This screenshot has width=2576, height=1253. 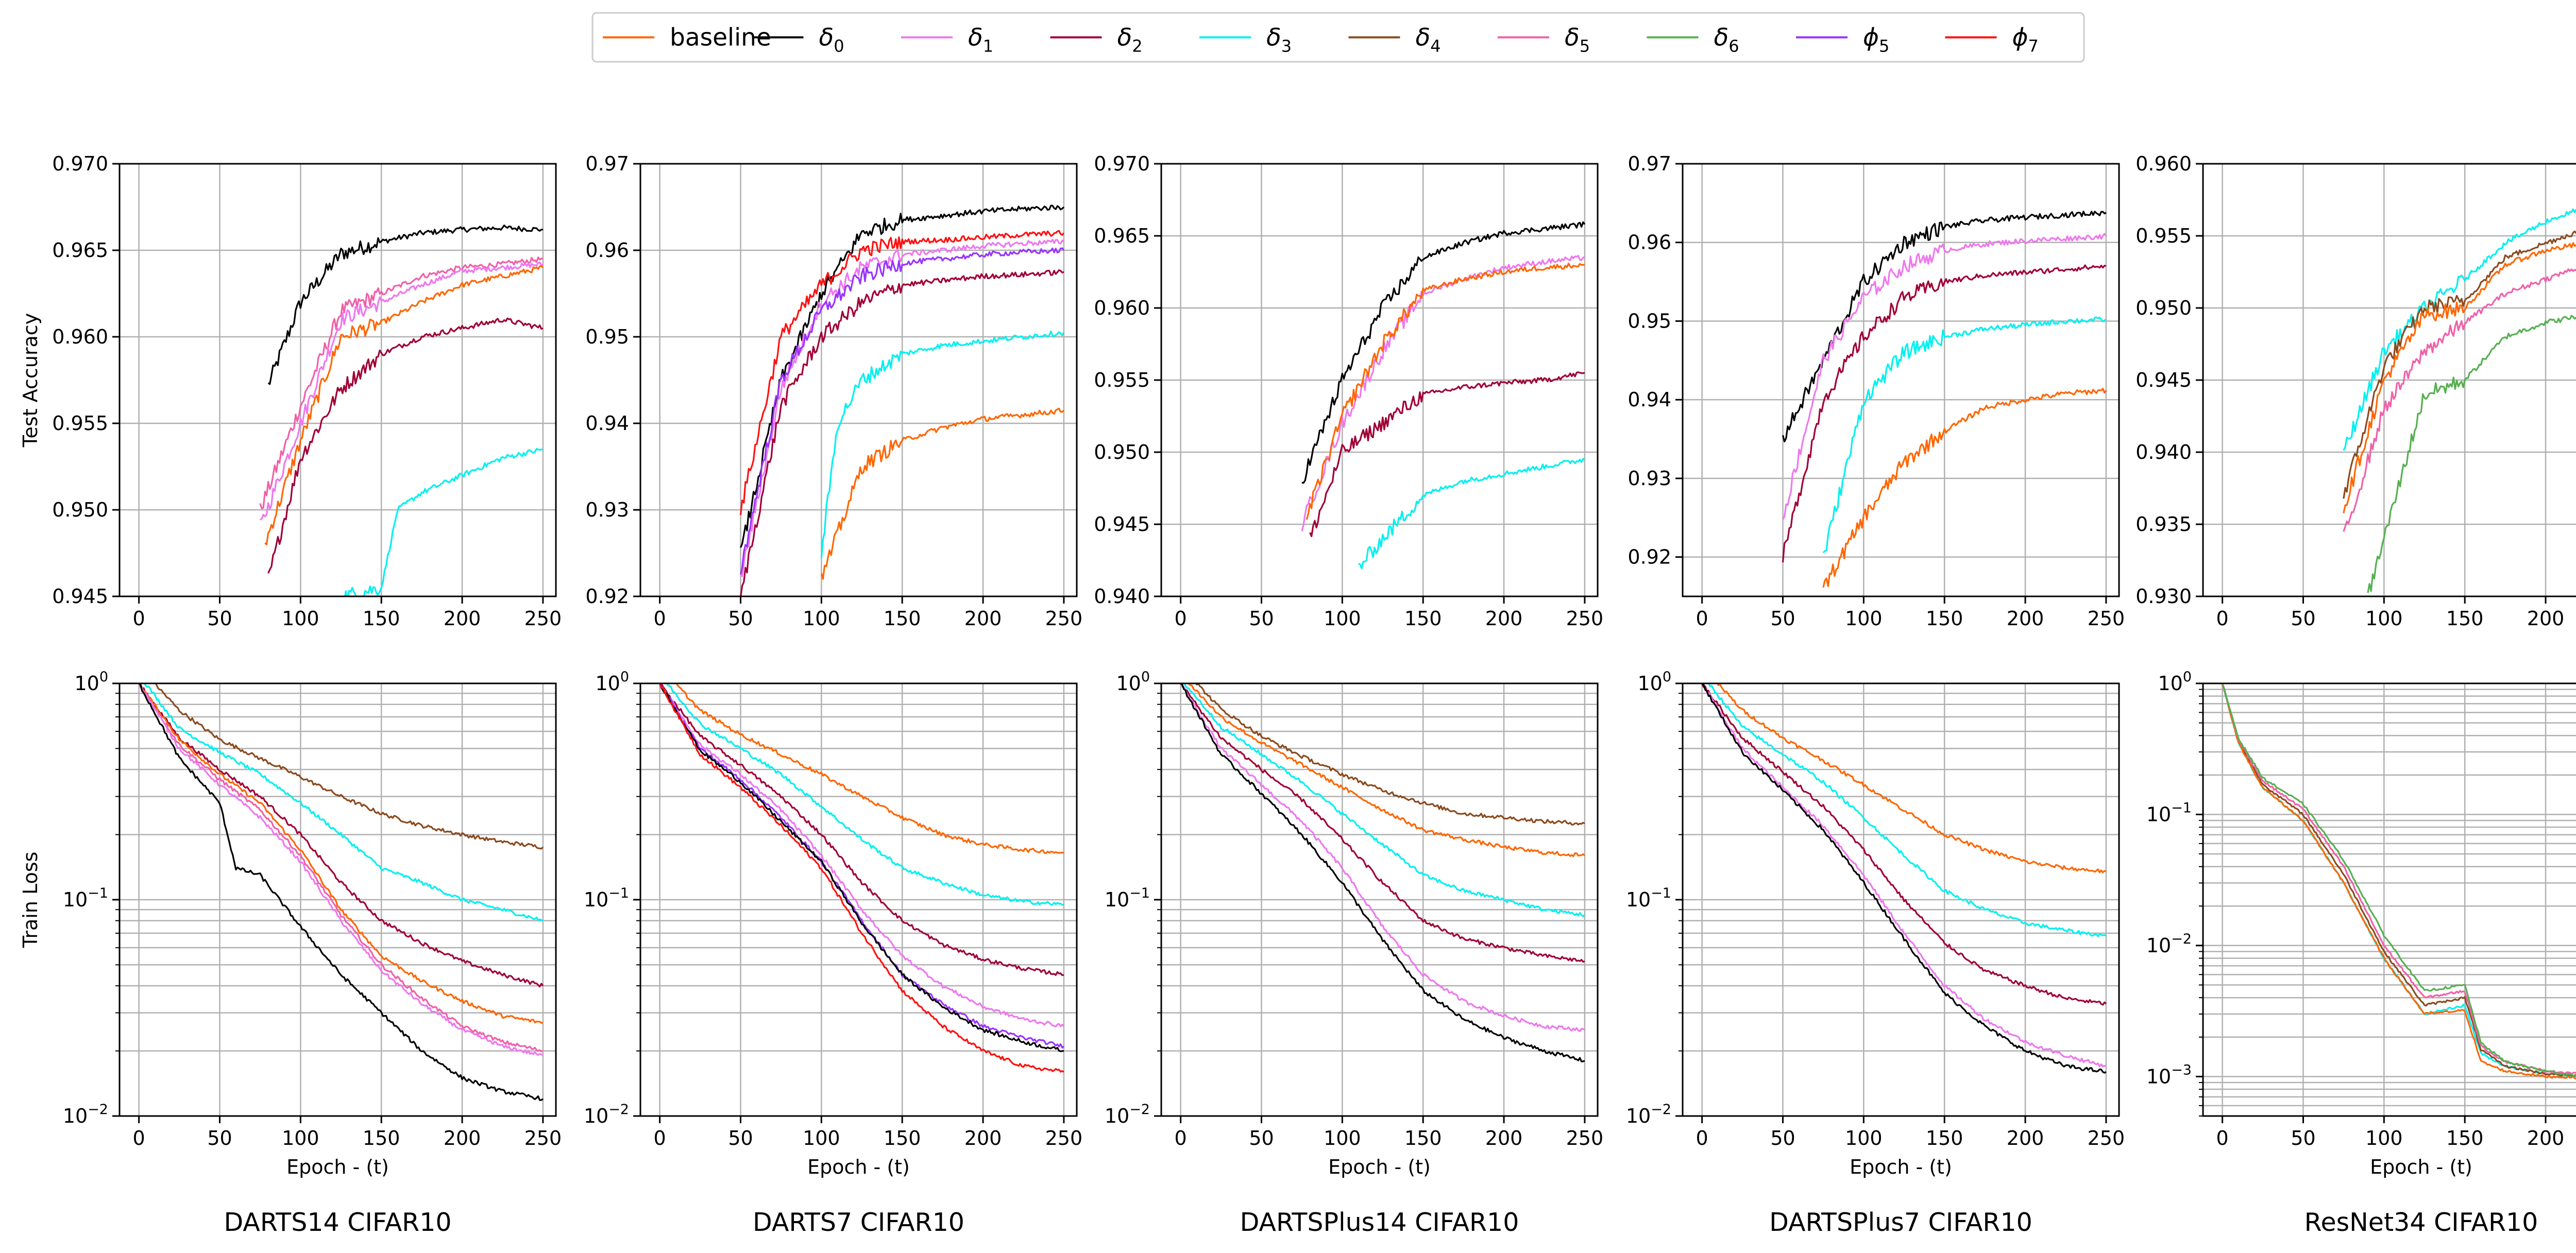 What do you see at coordinates (337, 1167) in the screenshot?
I see `x-axis-label: Epoch - (t)` at bounding box center [337, 1167].